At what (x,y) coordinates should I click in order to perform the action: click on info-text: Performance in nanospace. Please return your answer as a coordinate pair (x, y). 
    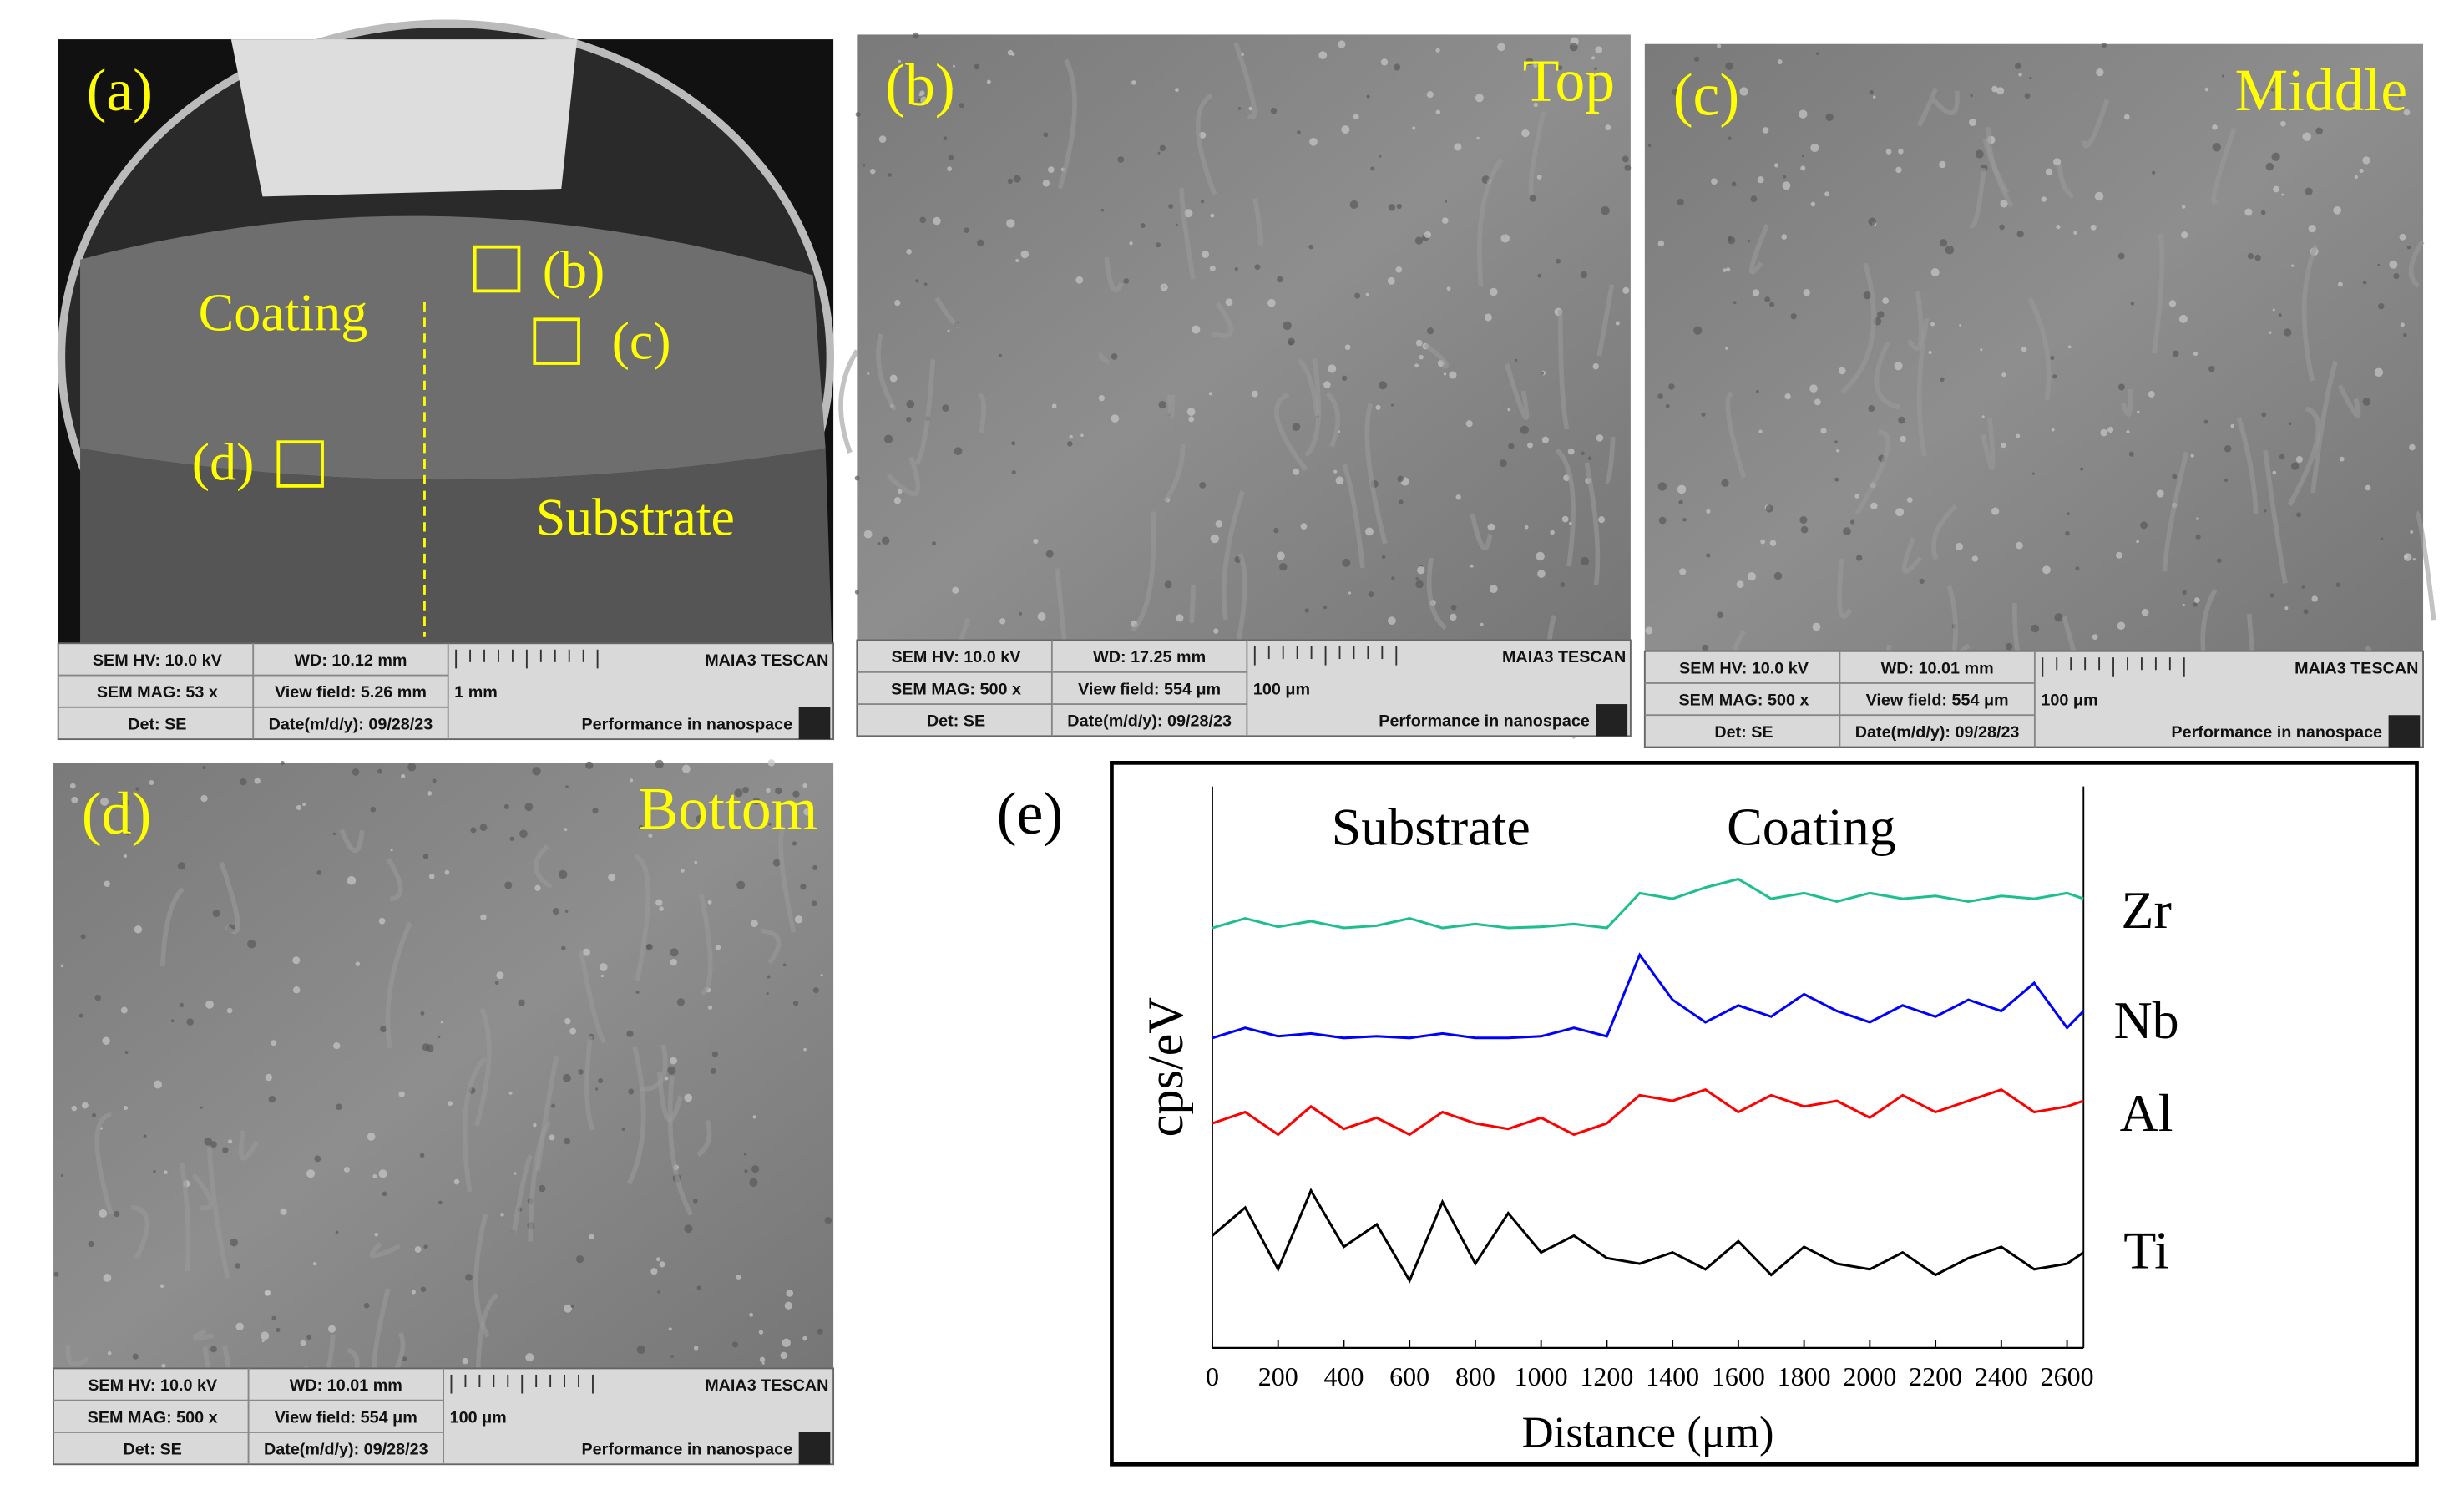
    Looking at the image, I should click on (686, 1450).